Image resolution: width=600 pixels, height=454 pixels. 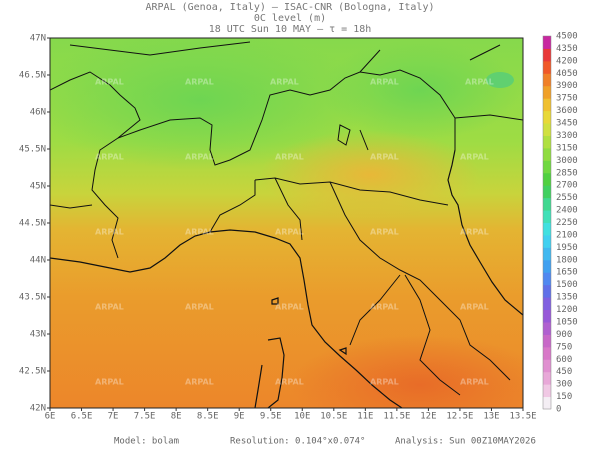 What do you see at coordinates (567, 37) in the screenshot?
I see `colorbar-label: 4500` at bounding box center [567, 37].